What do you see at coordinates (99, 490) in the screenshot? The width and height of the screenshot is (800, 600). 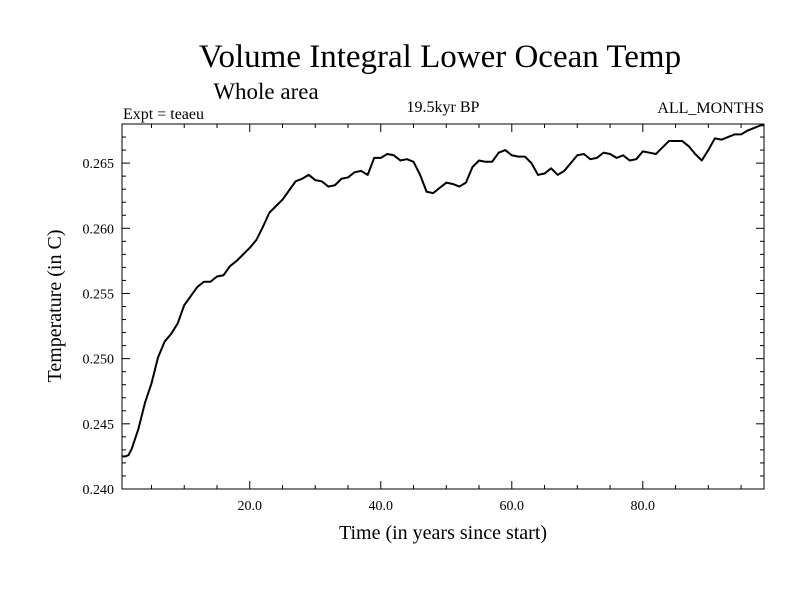 I see `y-tick-label: 0.240` at bounding box center [99, 490].